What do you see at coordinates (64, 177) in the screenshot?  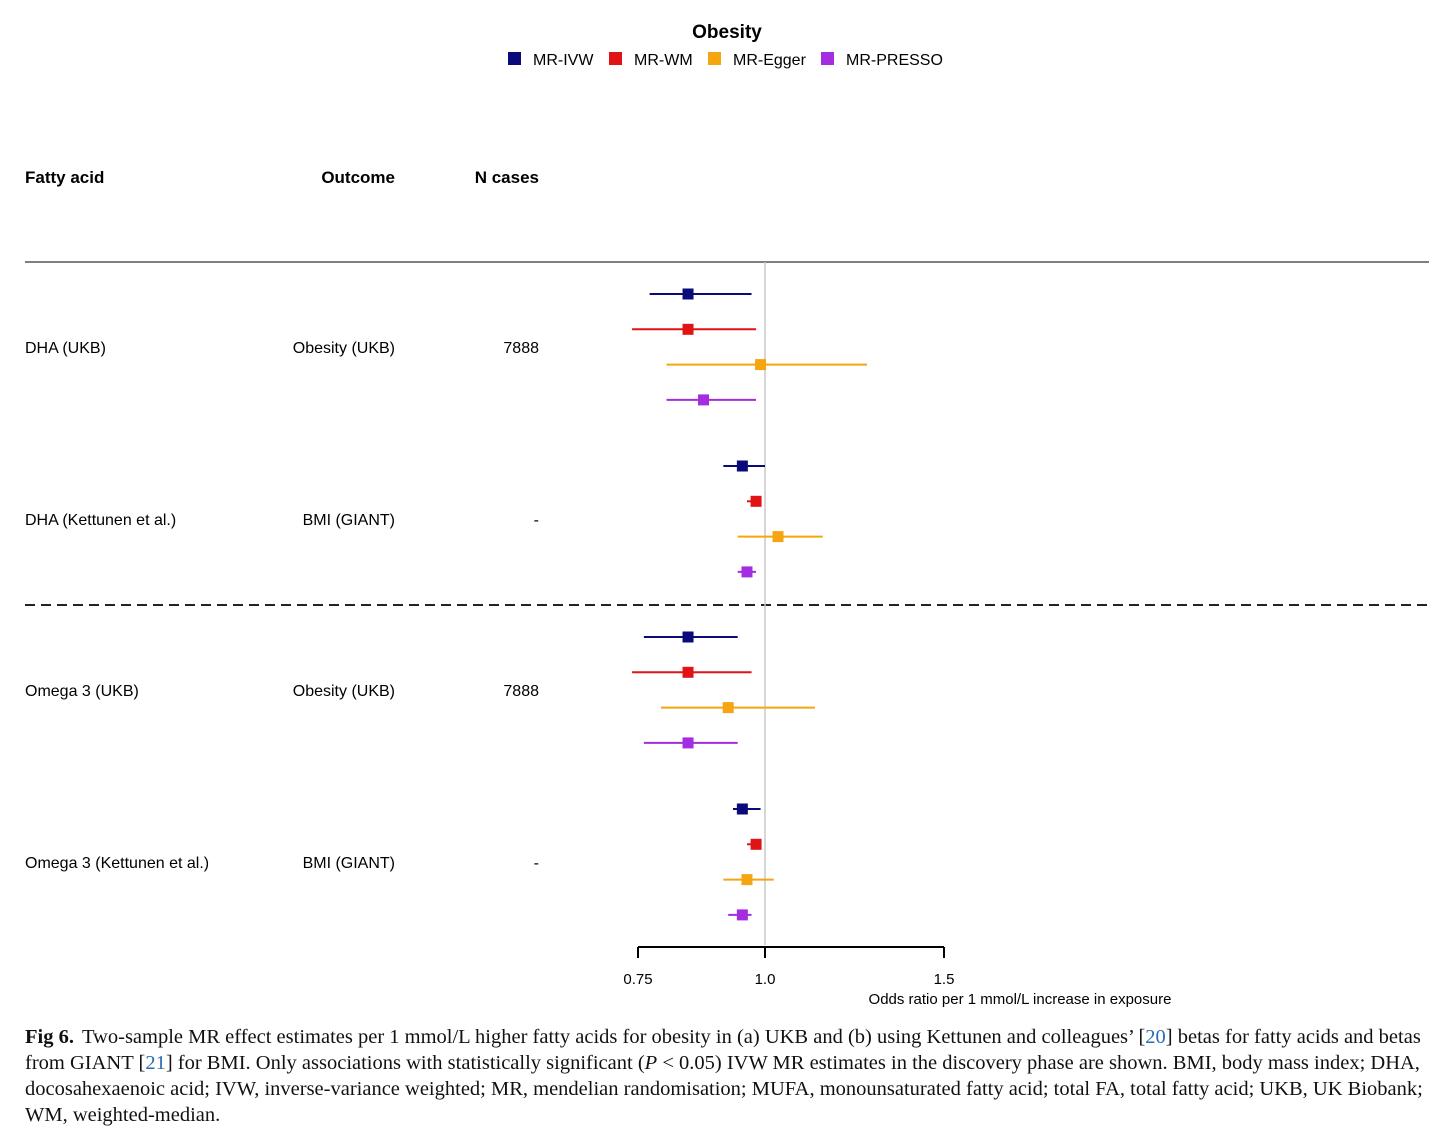 I see `col-header-fatty-acid: Fatty acid` at bounding box center [64, 177].